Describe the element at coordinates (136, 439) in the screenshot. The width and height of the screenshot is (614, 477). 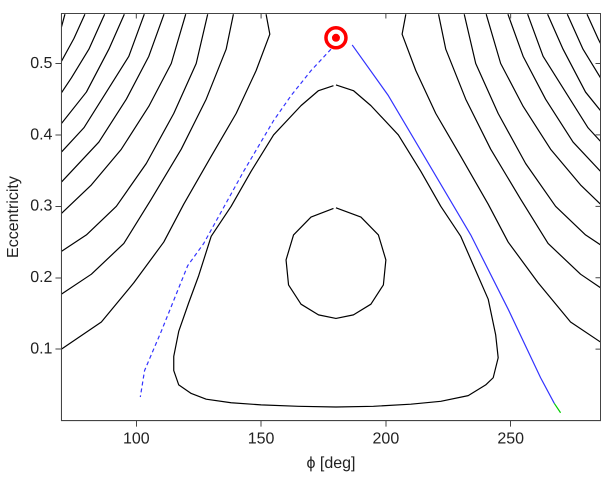
I see `x-tick-label: 100` at that location.